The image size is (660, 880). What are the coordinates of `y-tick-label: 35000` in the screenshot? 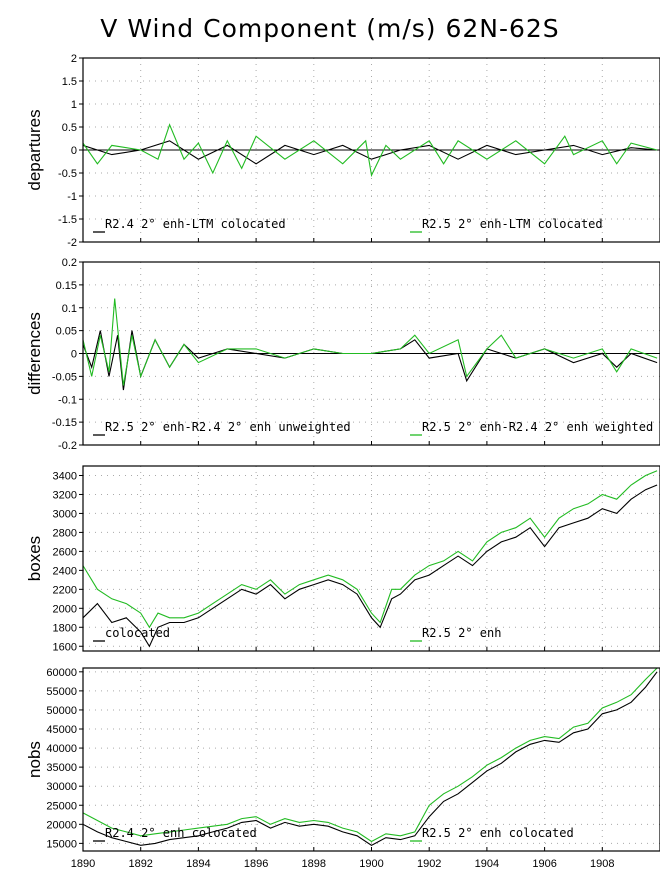 It's located at (61, 768).